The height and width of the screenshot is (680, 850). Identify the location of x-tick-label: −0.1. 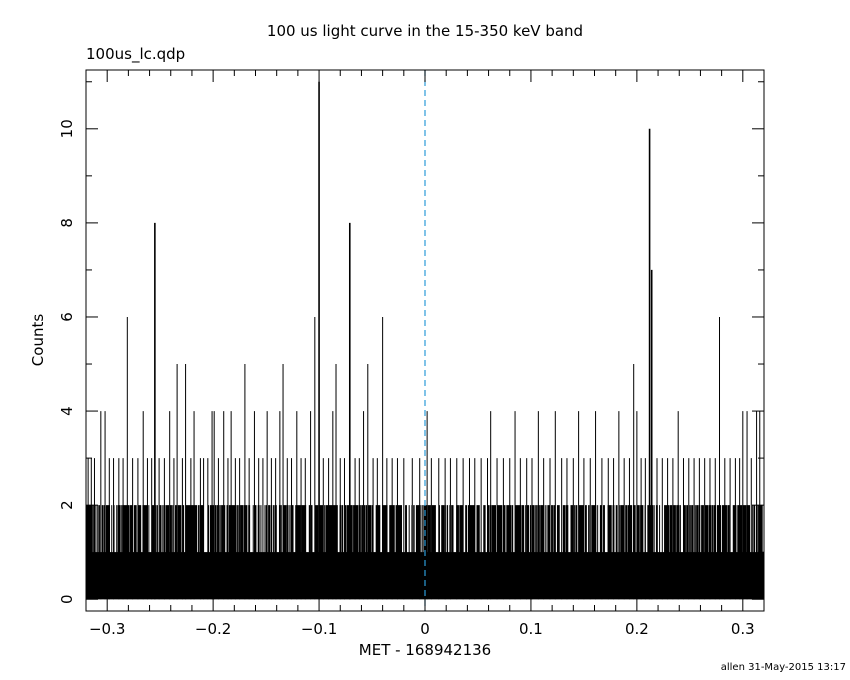
(319, 629).